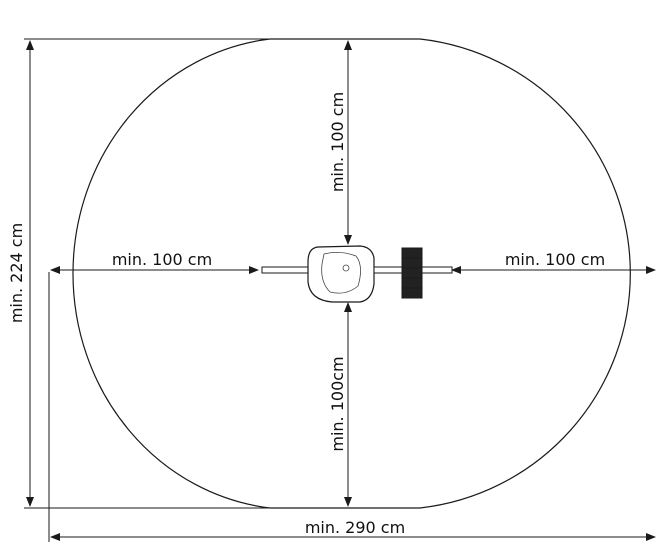 Image resolution: width=657 pixels, height=542 pixels. What do you see at coordinates (346, 268) in the screenshot?
I see `seat-pivot` at bounding box center [346, 268].